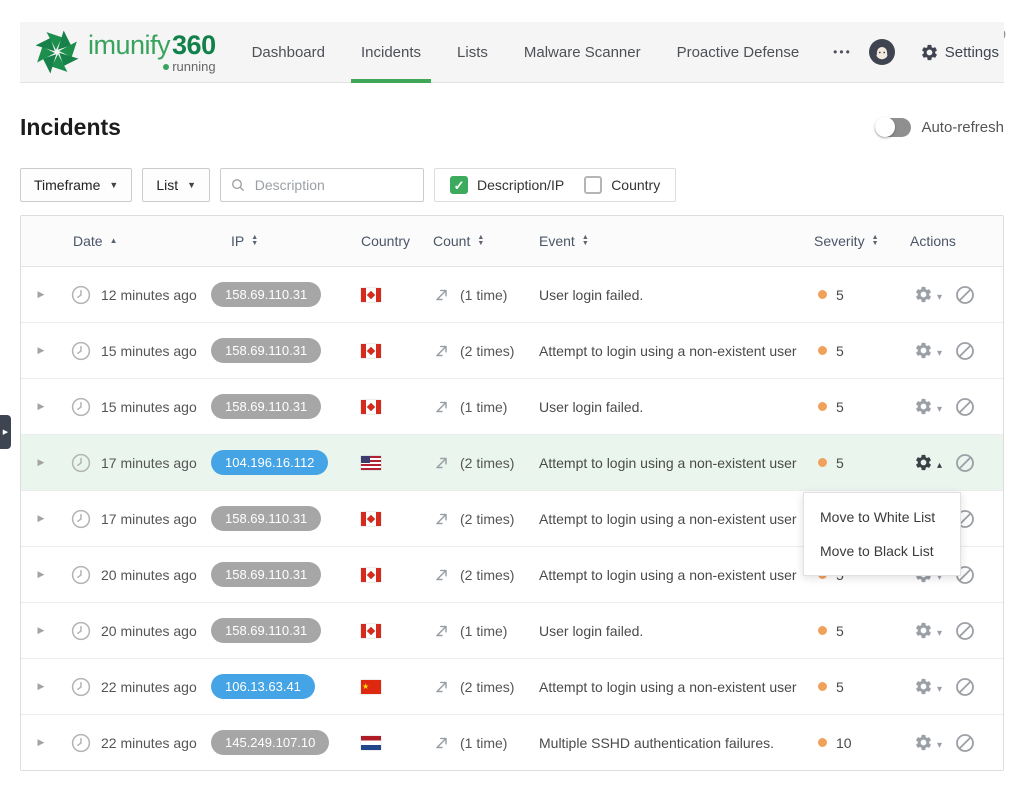  Describe the element at coordinates (270, 462) in the screenshot. I see `ip-badge: 104.196.16.112` at that location.